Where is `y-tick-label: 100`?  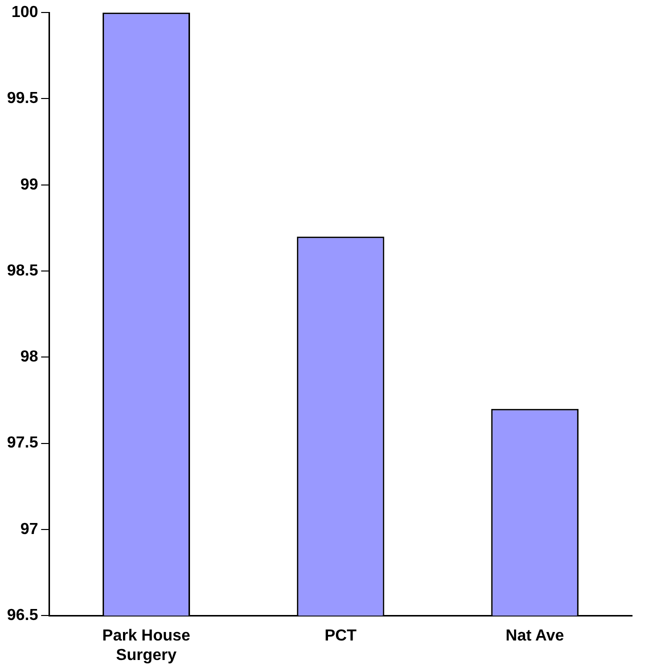
y-tick-label: 100 is located at coordinates (24, 13).